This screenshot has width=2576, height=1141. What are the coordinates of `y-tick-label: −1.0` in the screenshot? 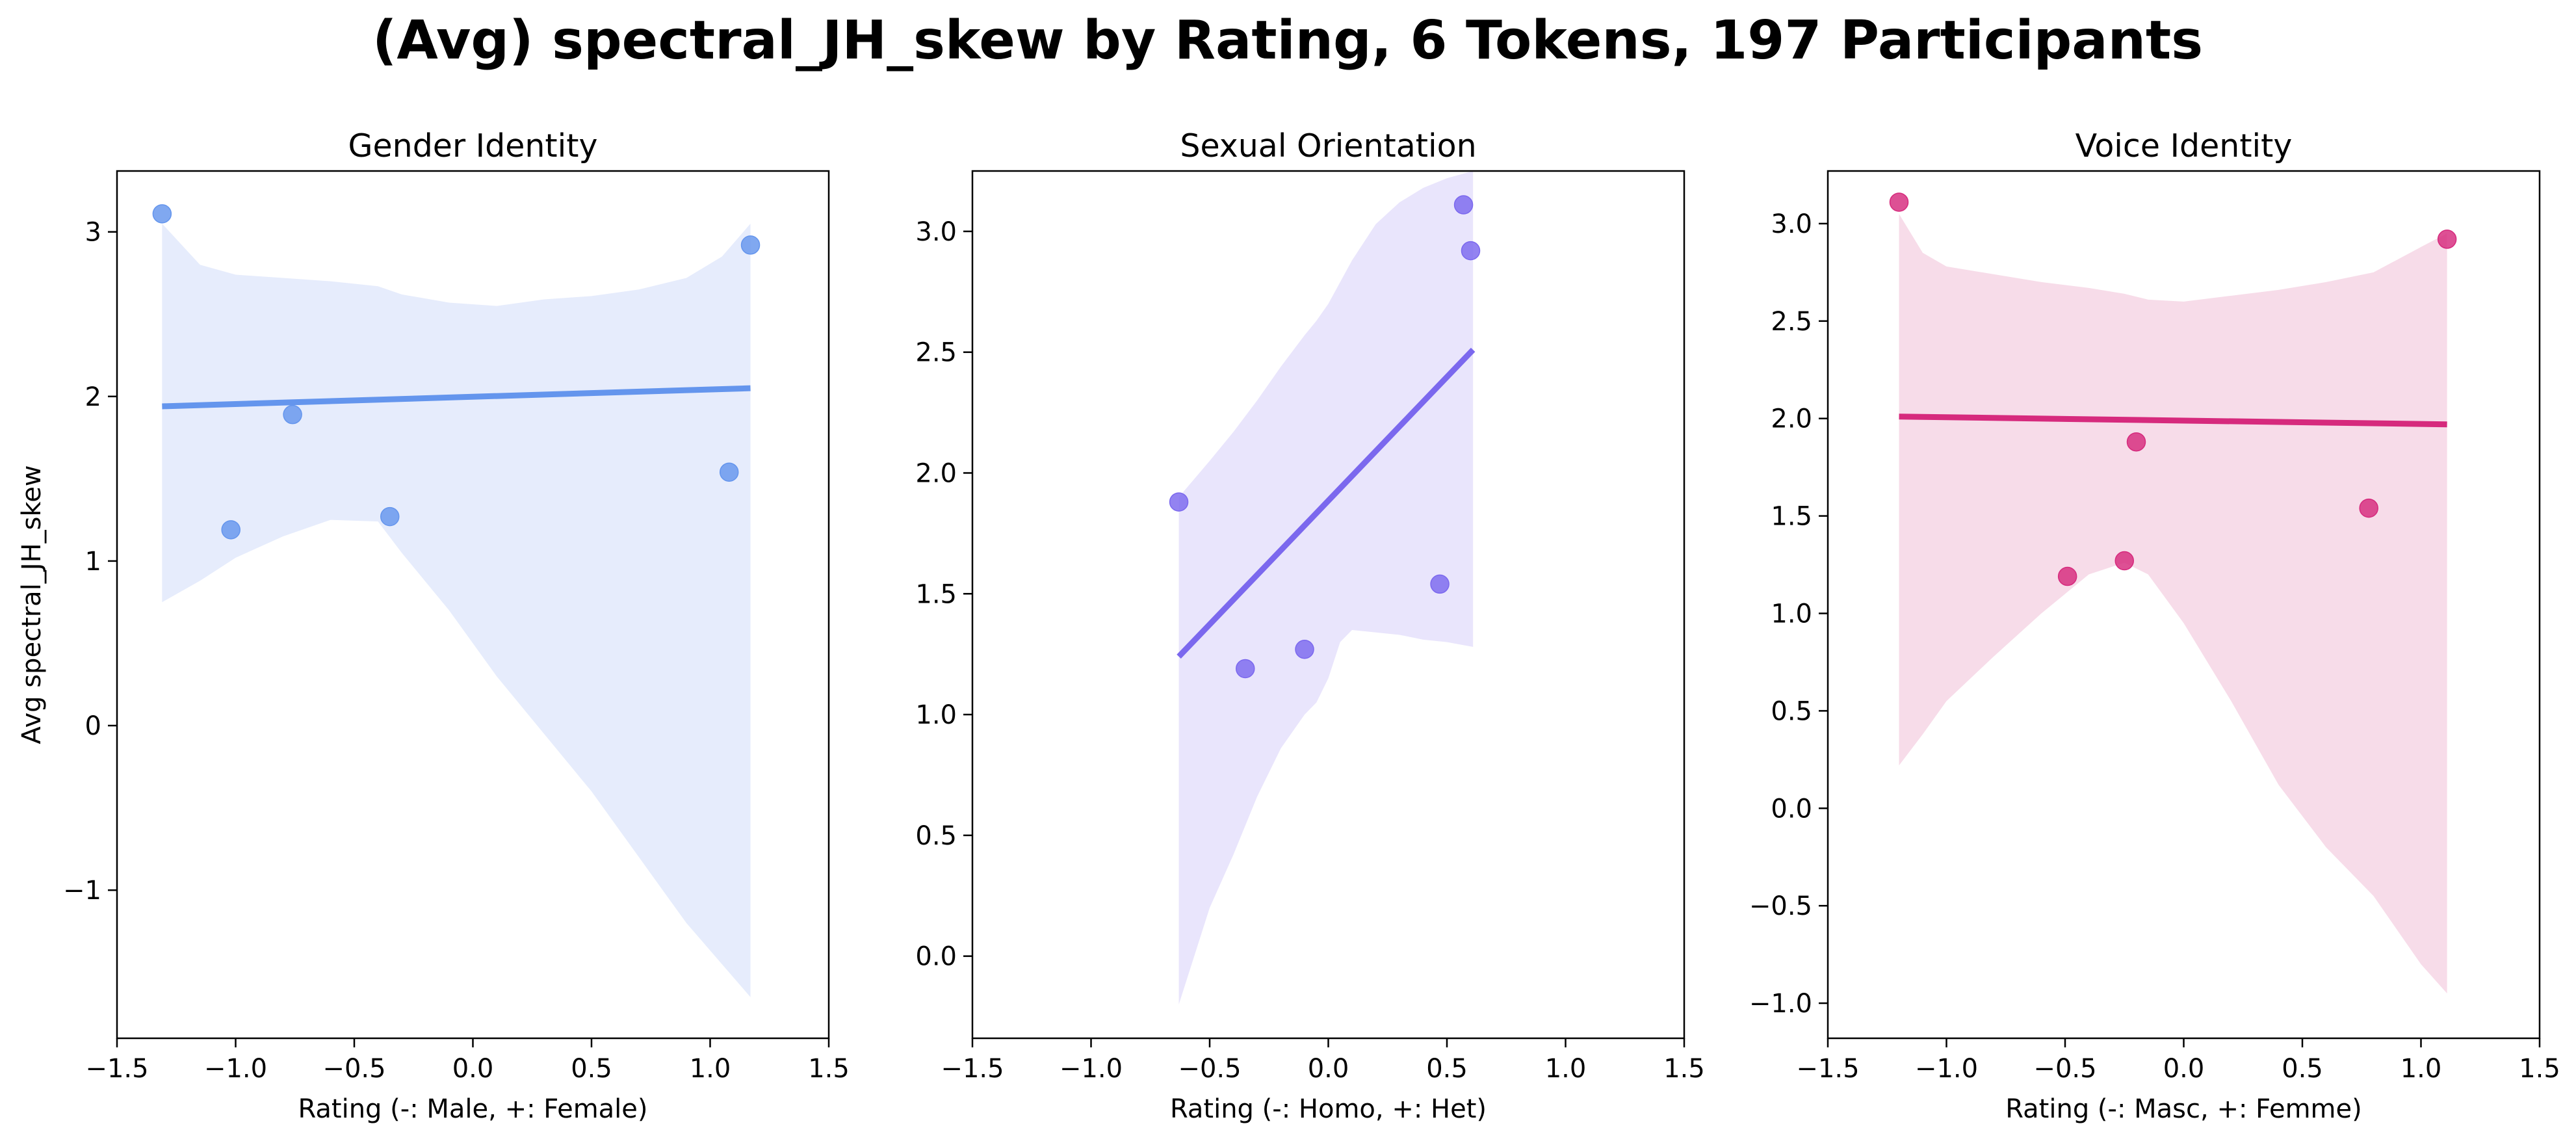 It's located at (1780, 1004).